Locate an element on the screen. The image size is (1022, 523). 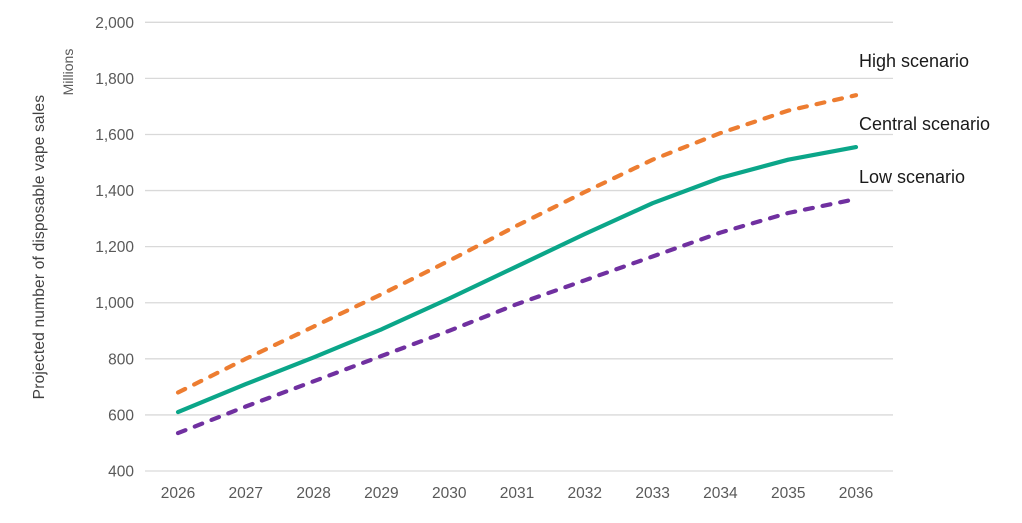
y-tick-label: 1,000 is located at coordinates (114, 303).